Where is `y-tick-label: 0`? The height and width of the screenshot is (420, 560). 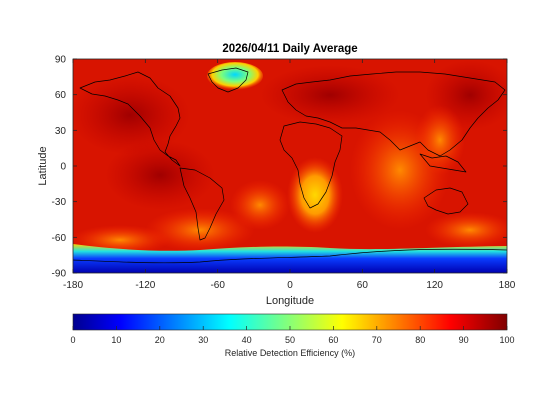
y-tick-label: 0 is located at coordinates (63, 167).